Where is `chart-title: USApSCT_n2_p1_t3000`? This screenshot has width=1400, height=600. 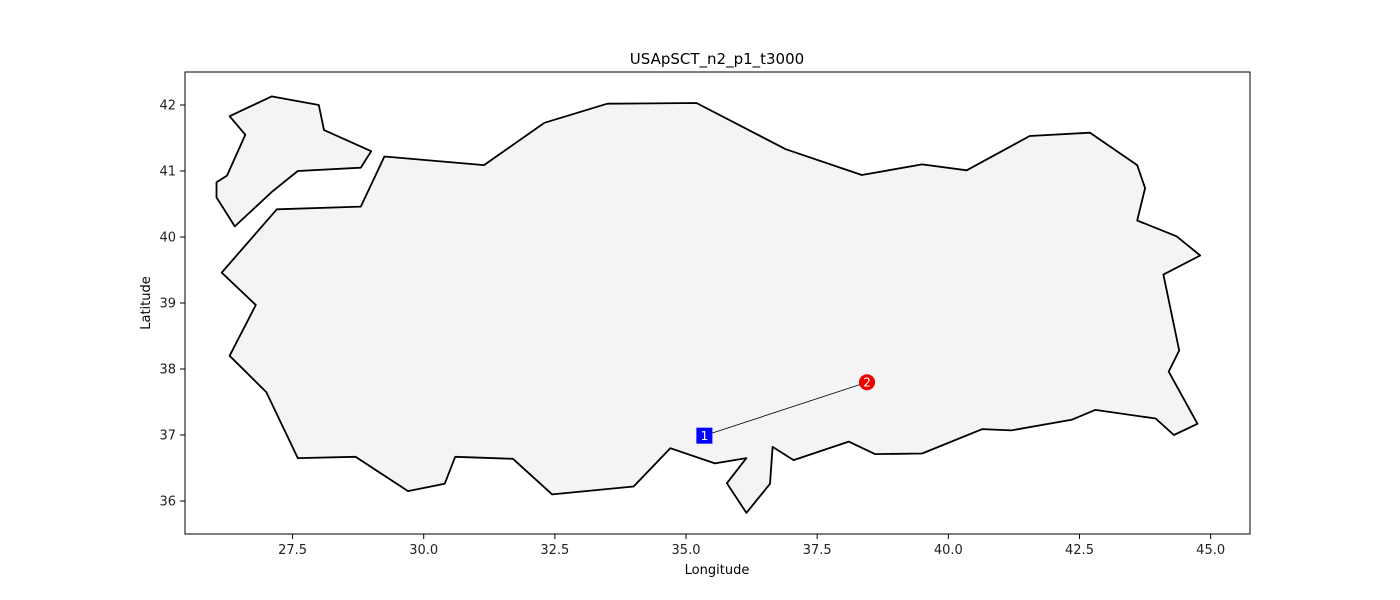 chart-title: USApSCT_n2_p1_t3000 is located at coordinates (717, 59).